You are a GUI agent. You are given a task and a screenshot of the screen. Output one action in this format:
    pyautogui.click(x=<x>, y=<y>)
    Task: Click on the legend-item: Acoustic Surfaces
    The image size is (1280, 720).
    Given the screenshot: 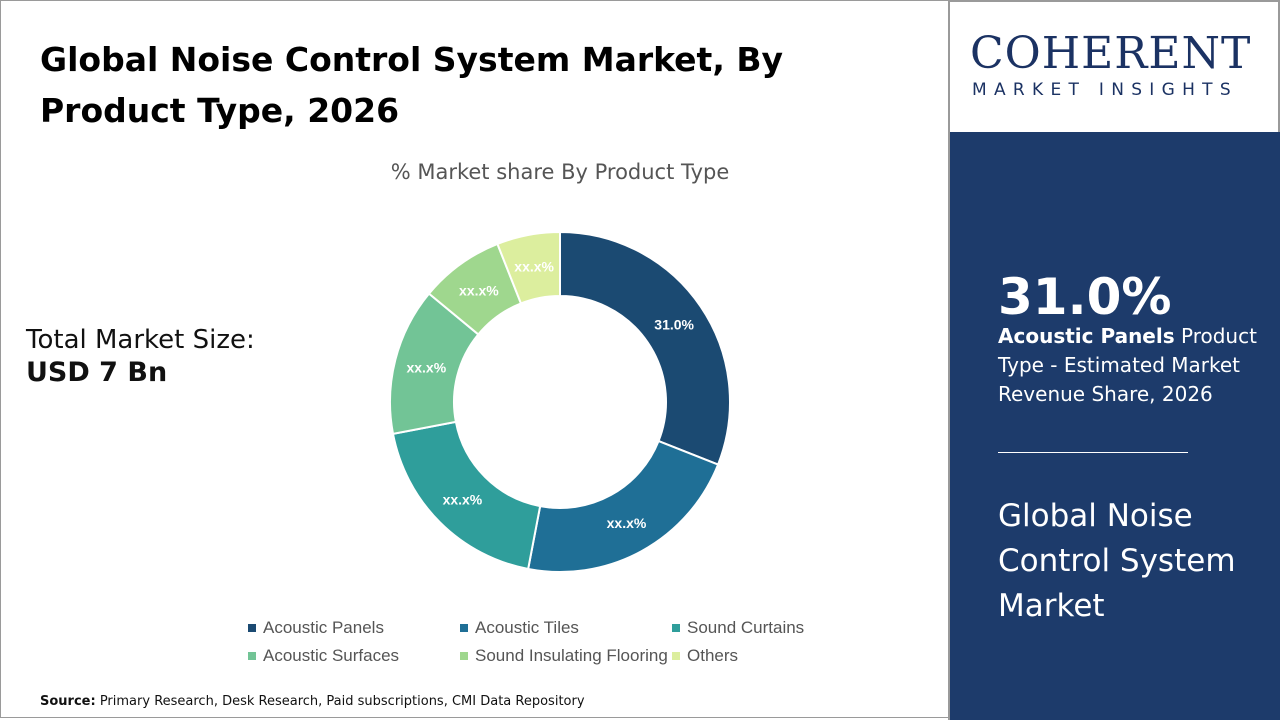 What is the action you would take?
    pyautogui.click(x=354, y=656)
    